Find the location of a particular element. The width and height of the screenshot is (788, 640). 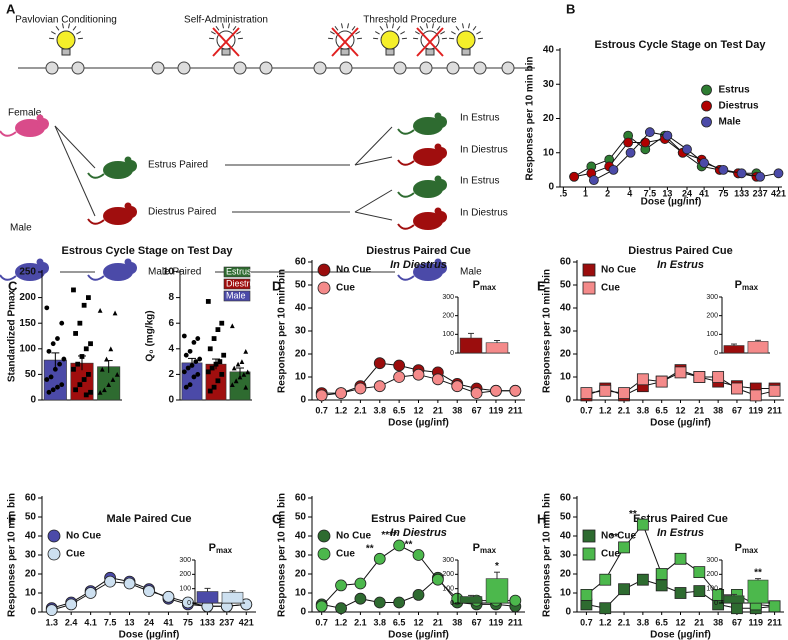

significance: **** is located at coordinates (389, 535).